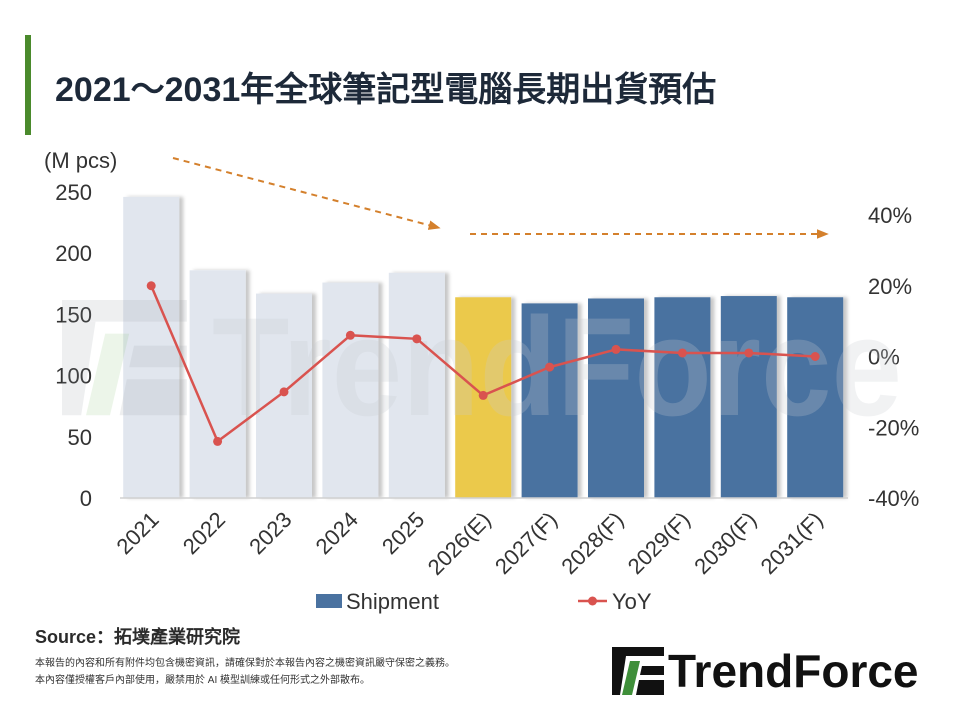 This screenshot has height=720, width=960. Describe the element at coordinates (73, 192) in the screenshot. I see `y-tick-label: 250` at that location.